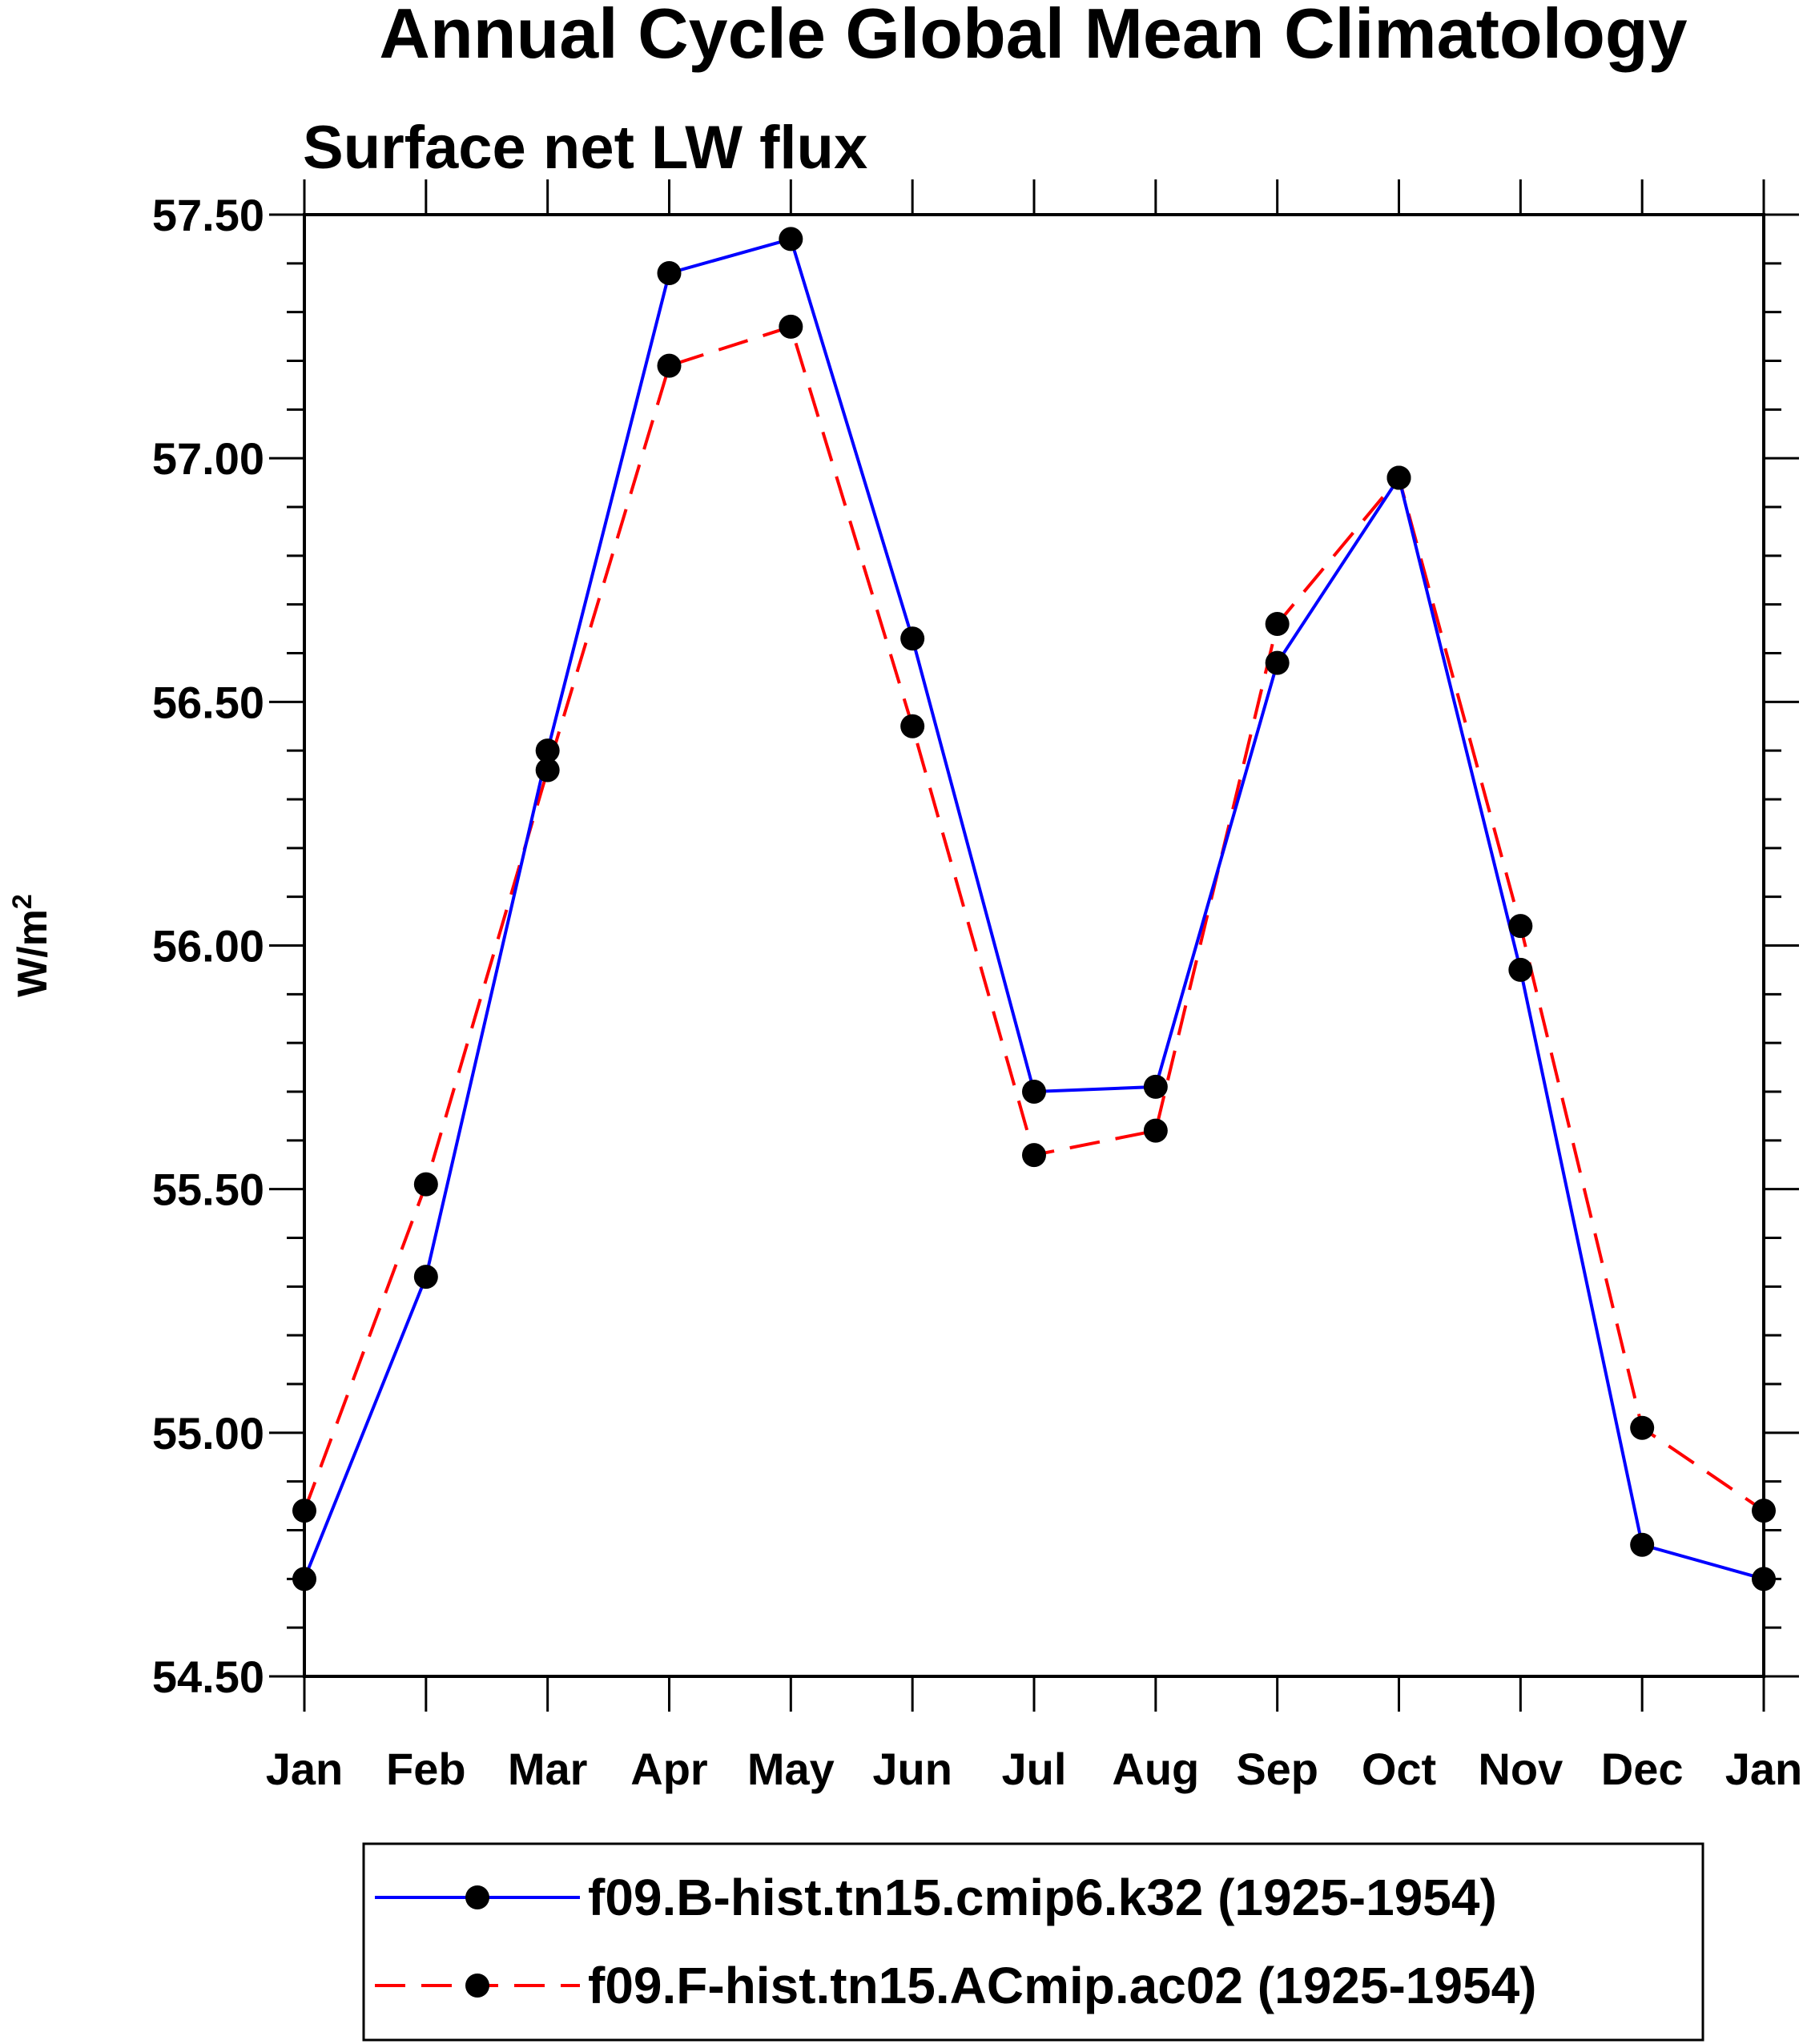  I want to click on x-tick-label: Aug, so click(1156, 1769).